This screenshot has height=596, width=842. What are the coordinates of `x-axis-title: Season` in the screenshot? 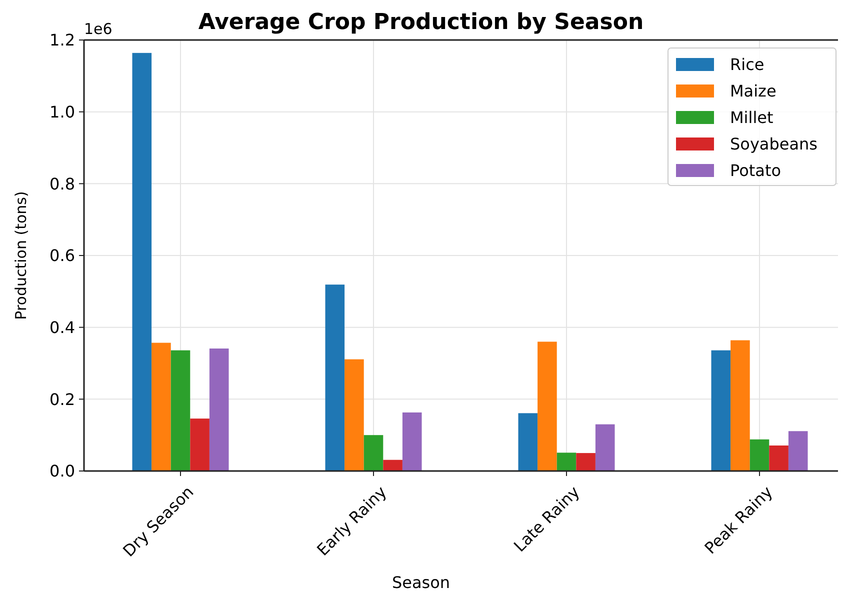 It's located at (421, 582).